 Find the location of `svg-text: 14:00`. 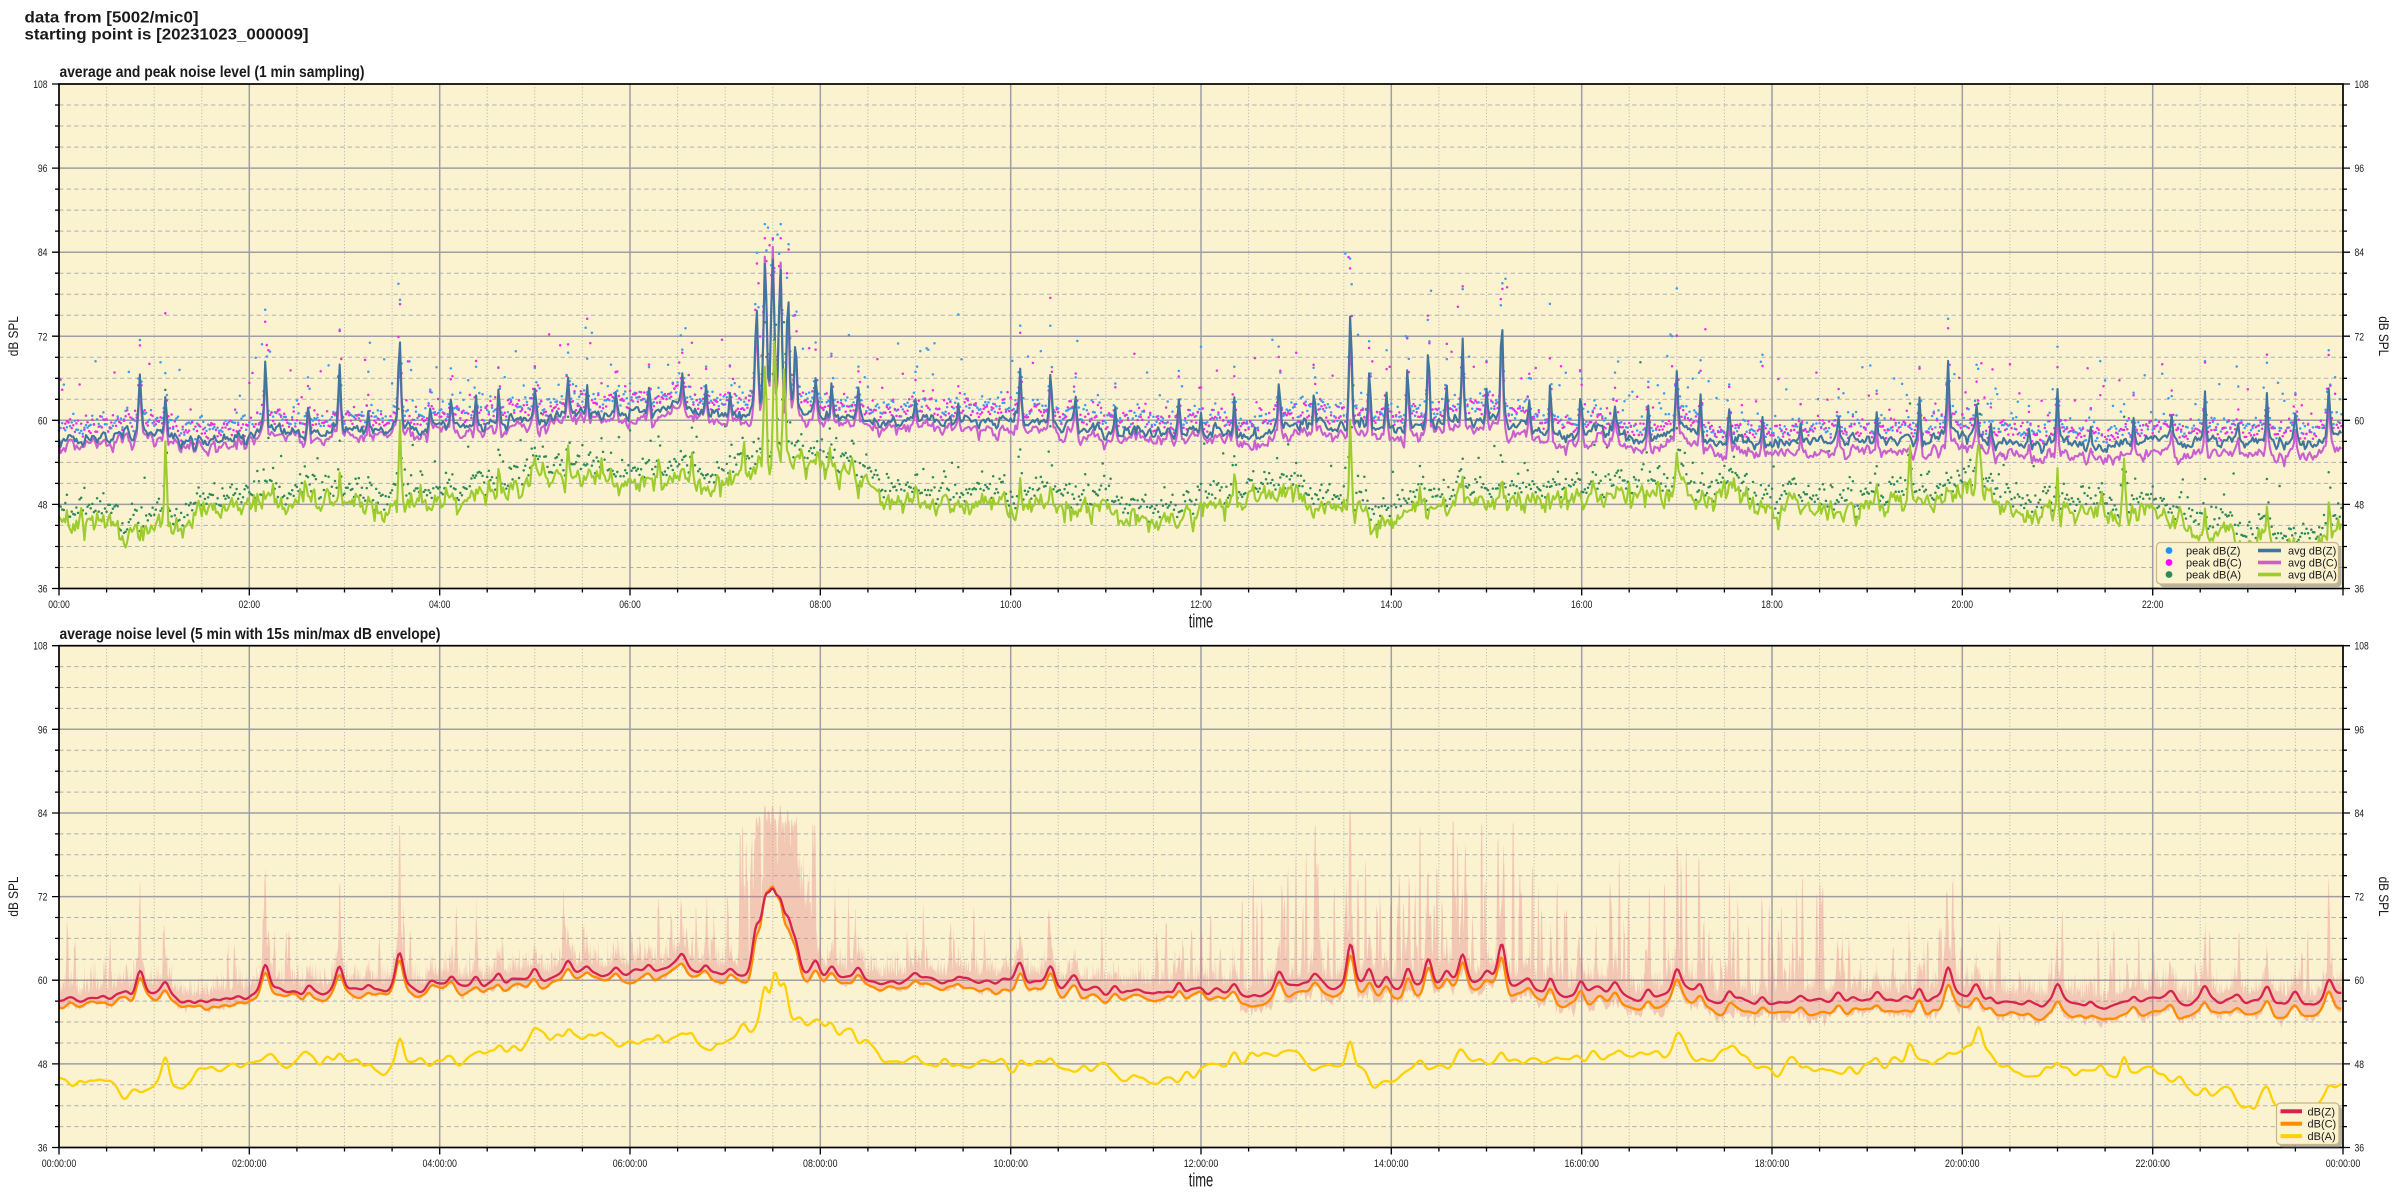

svg-text: 14:00 is located at coordinates (1392, 605).